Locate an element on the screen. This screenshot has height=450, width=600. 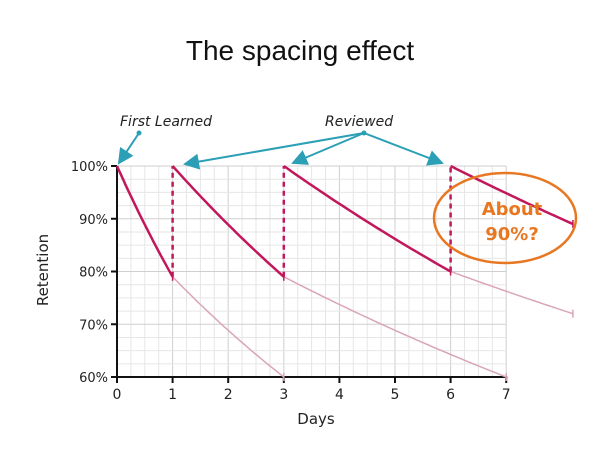
reviewed-label: Reviewed is located at coordinates (359, 122).